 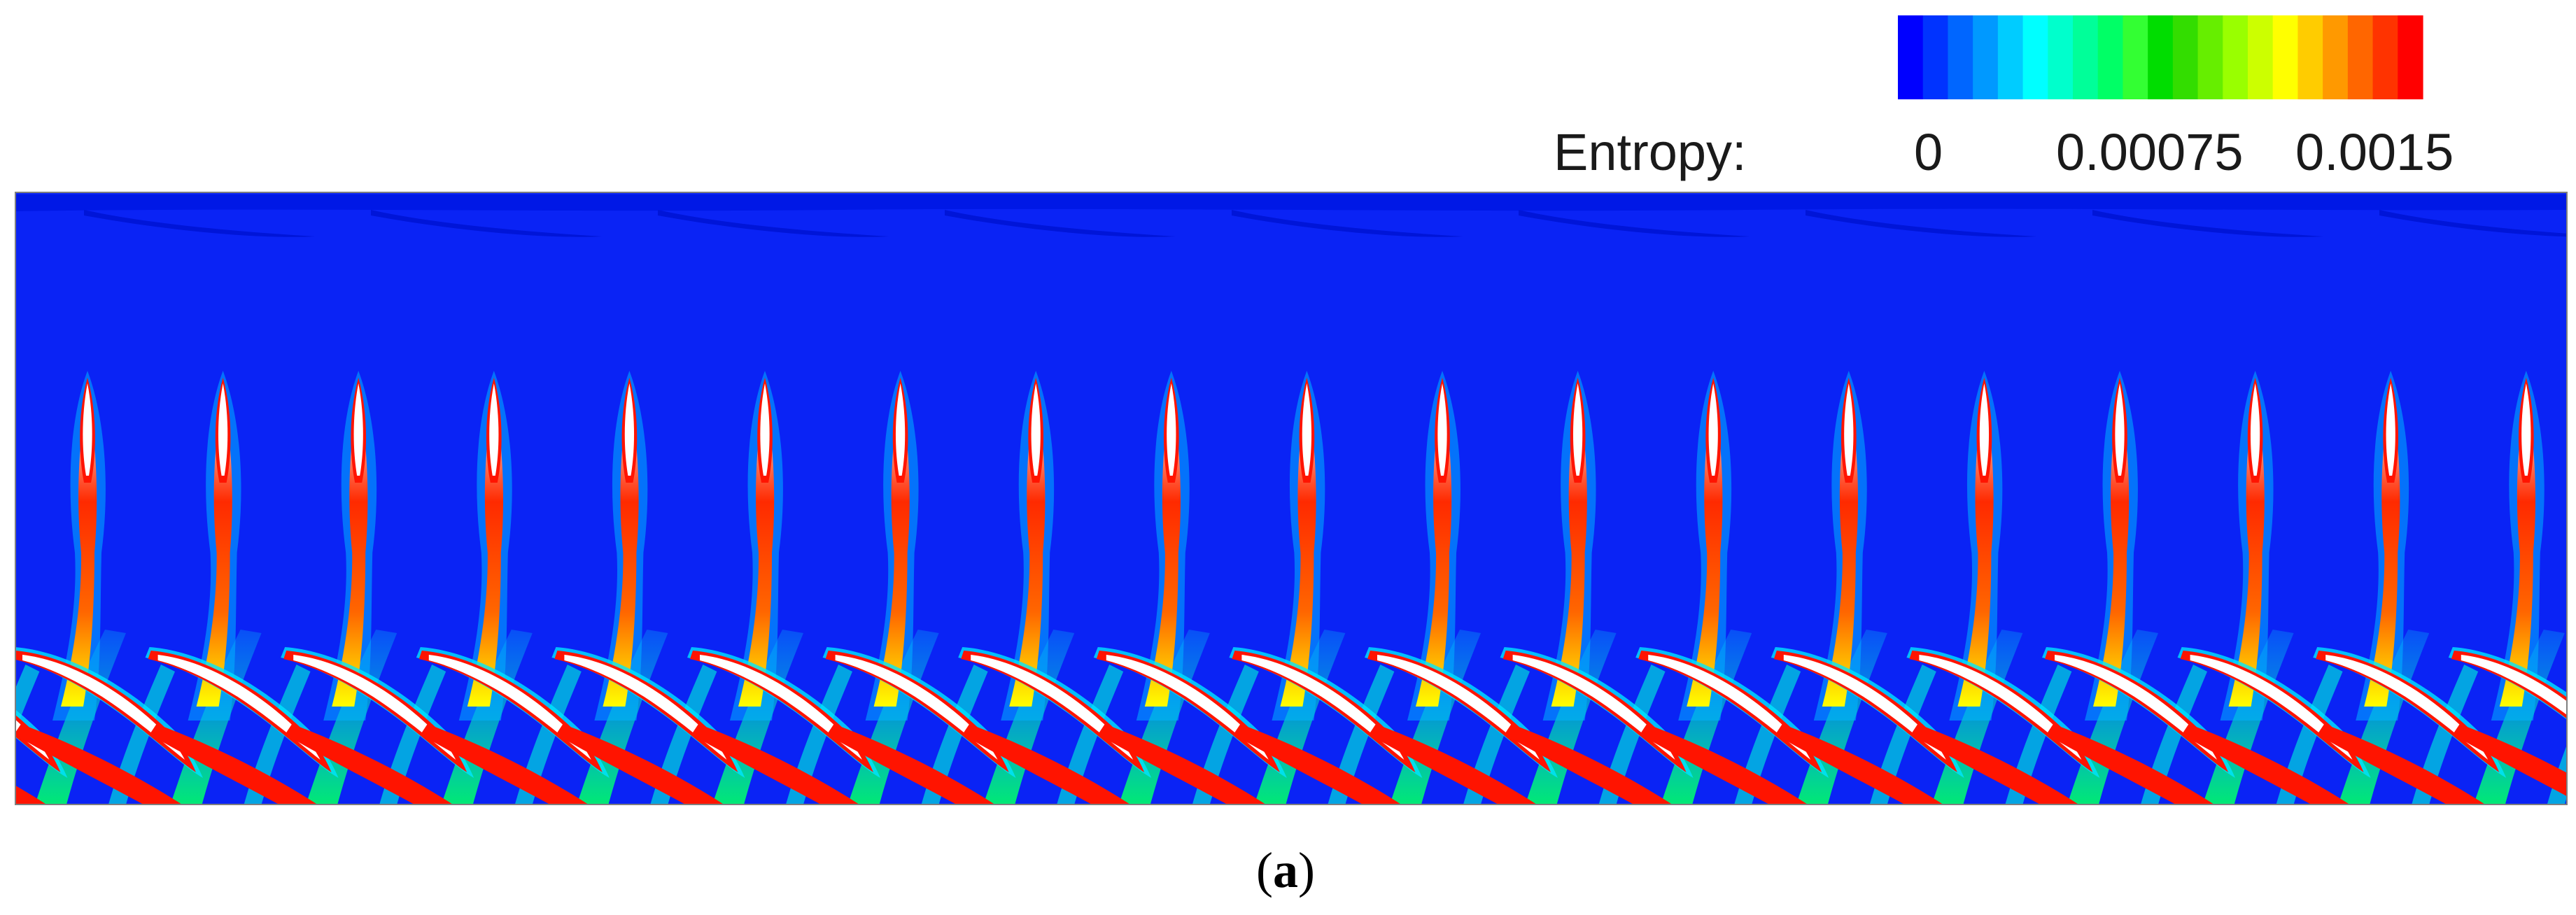 What do you see at coordinates (1928, 152) in the screenshot?
I see `colorbar-tick-min: 0` at bounding box center [1928, 152].